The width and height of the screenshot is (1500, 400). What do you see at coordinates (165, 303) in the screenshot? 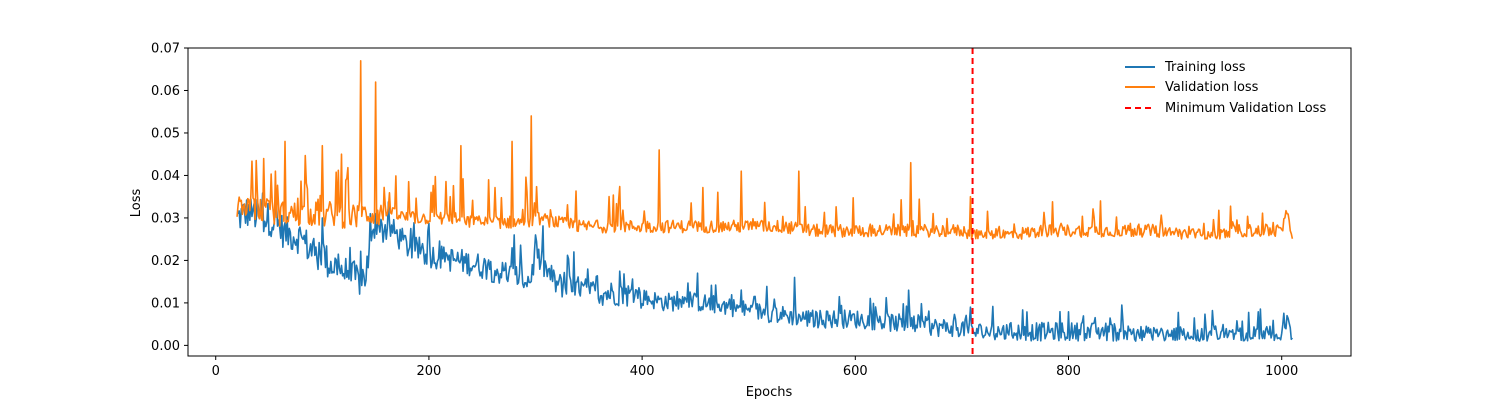
I see `y-tick-label: 0.01` at bounding box center [165, 303].